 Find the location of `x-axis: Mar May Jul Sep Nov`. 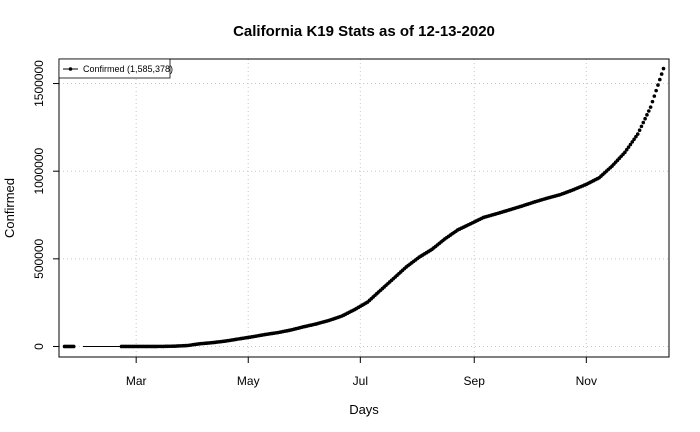

x-axis: Mar May Jul Sep Nov is located at coordinates (361, 372).